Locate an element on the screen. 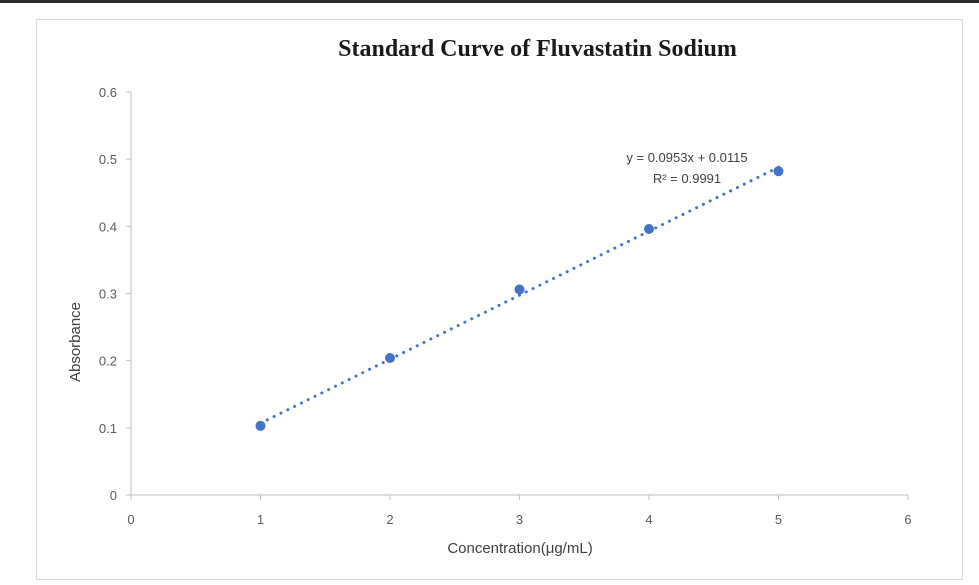 This screenshot has width=979, height=585. x-tick-label: 1 is located at coordinates (260, 519).